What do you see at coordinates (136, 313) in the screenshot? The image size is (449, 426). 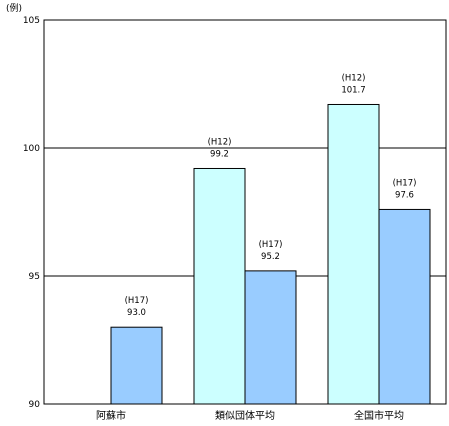 I see `bar-data-label: 93.0` at bounding box center [136, 313].